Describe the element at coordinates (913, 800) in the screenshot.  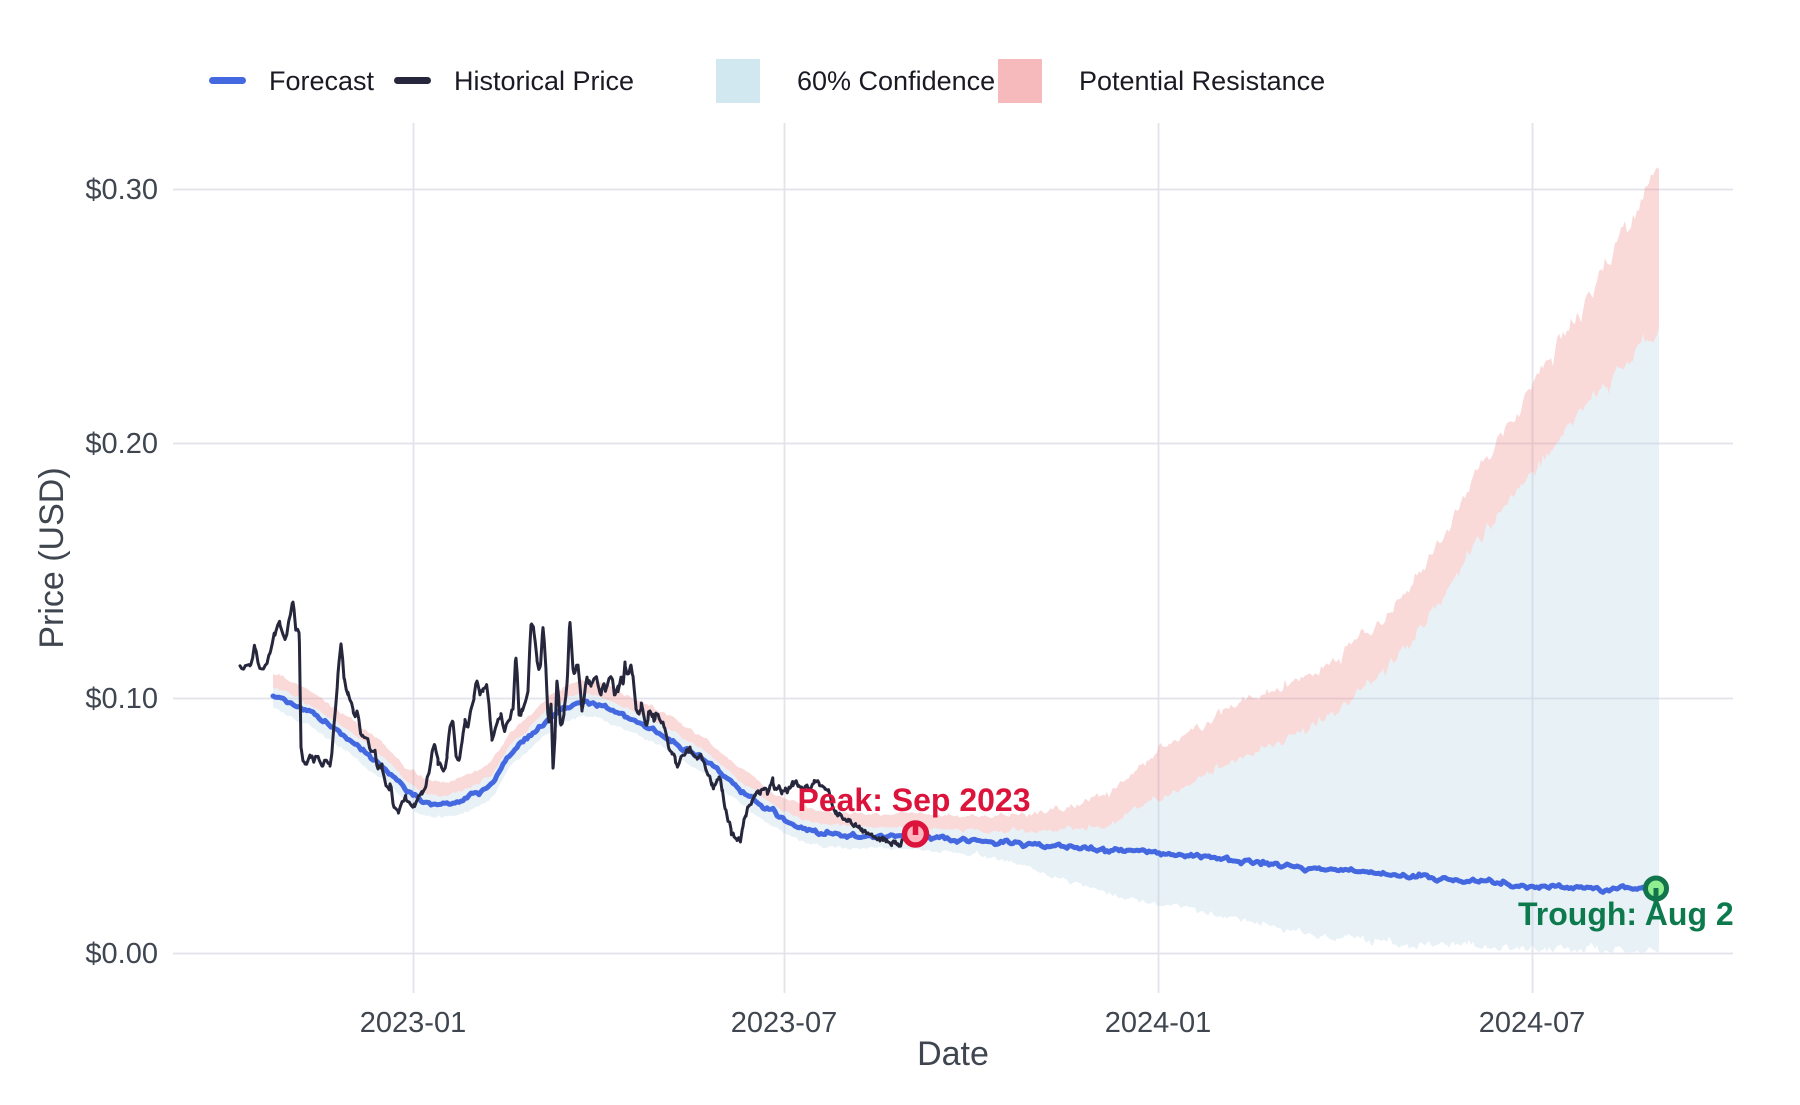
I see `svg-text: Peak: Sep 2023` at that location.